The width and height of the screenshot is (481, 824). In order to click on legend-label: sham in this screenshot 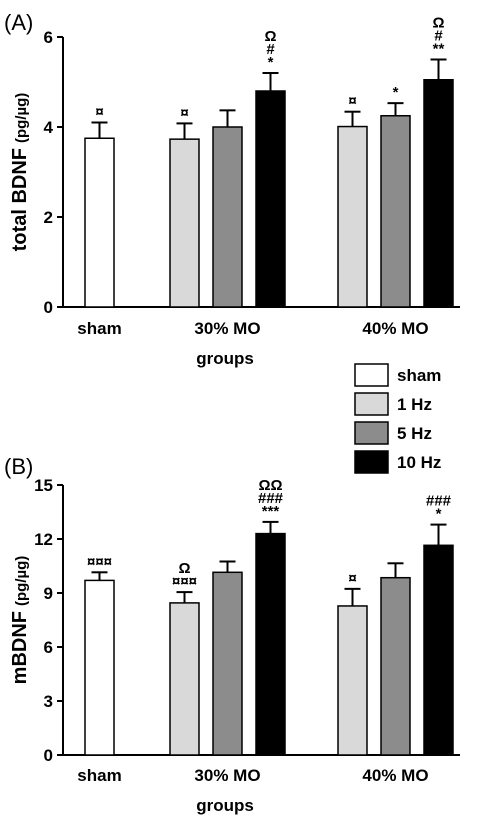, I will do `click(419, 375)`.